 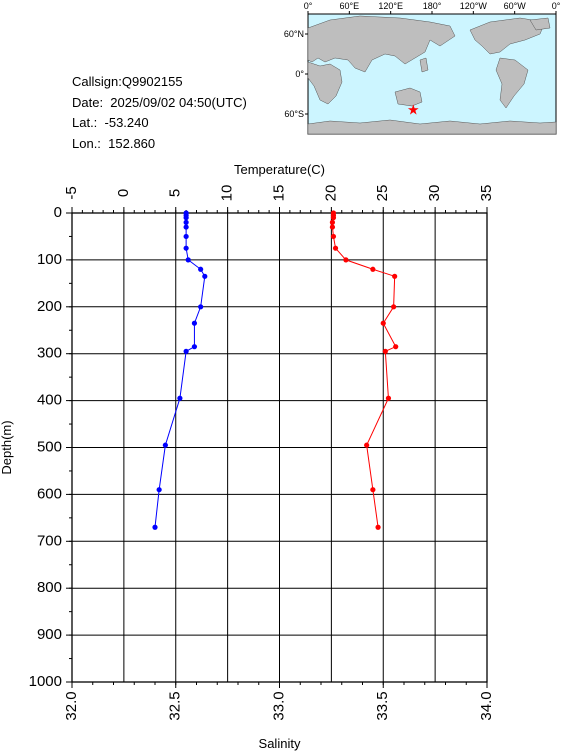 What do you see at coordinates (49, 446) in the screenshot?
I see `depth-tick-label: 500` at bounding box center [49, 446].